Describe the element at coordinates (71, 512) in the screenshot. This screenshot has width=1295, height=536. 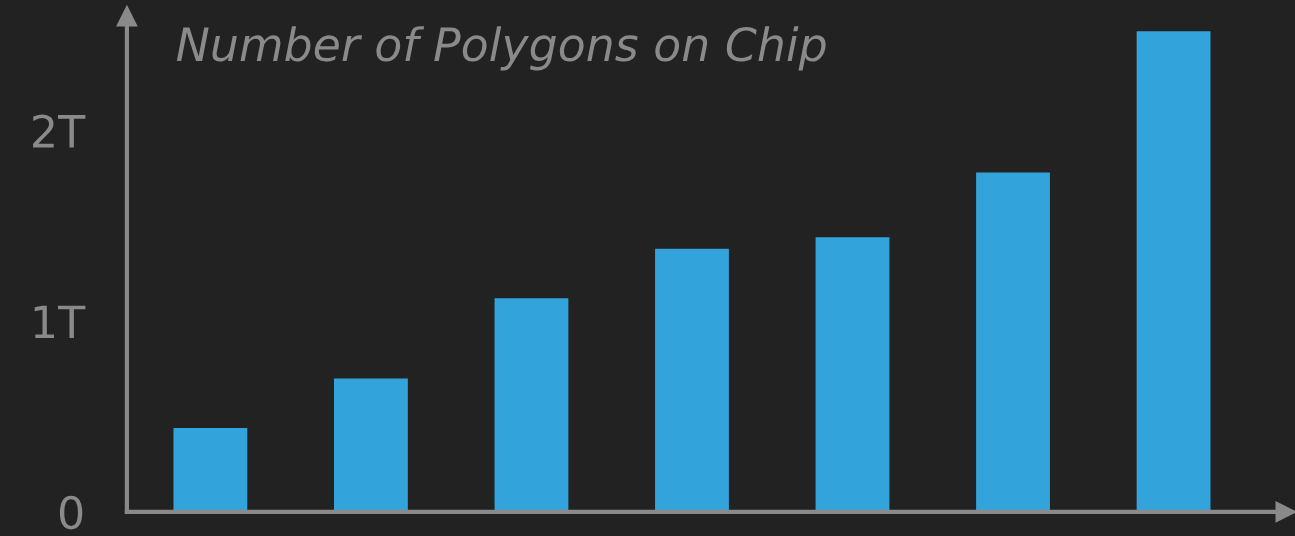
I see `y-tick-label: 0` at that location.